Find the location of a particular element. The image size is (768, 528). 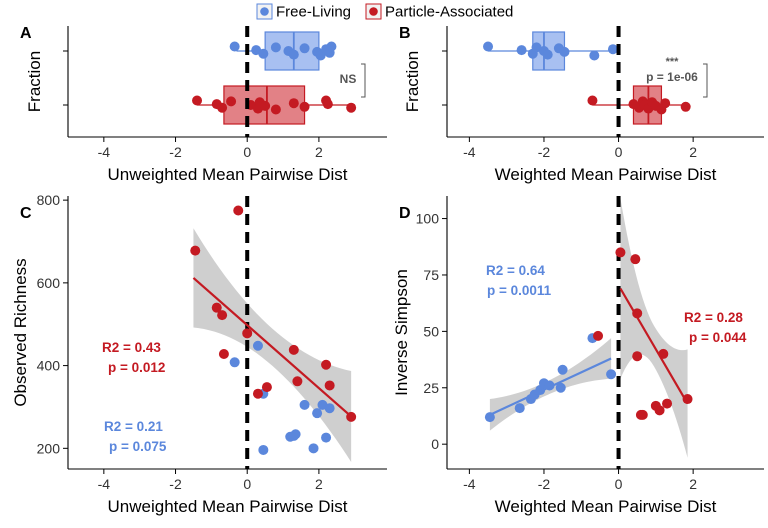

panel-d-stat-p: p = 0.044 is located at coordinates (718, 337).